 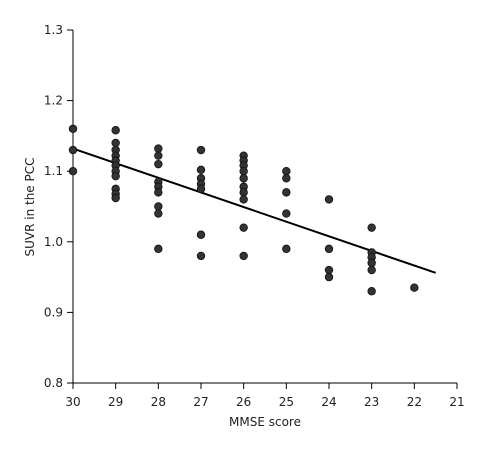 What do you see at coordinates (286, 402) in the screenshot?
I see `x-tick-label: 25` at bounding box center [286, 402].